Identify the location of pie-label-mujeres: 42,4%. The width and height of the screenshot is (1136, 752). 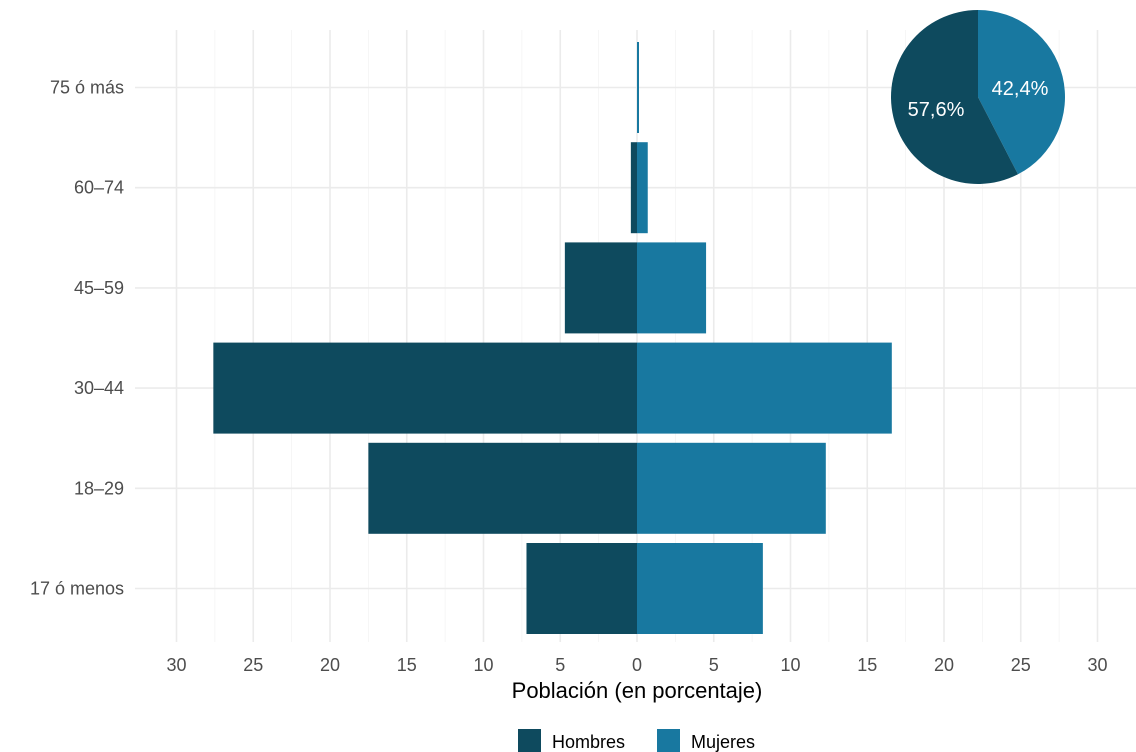
(1020, 89).